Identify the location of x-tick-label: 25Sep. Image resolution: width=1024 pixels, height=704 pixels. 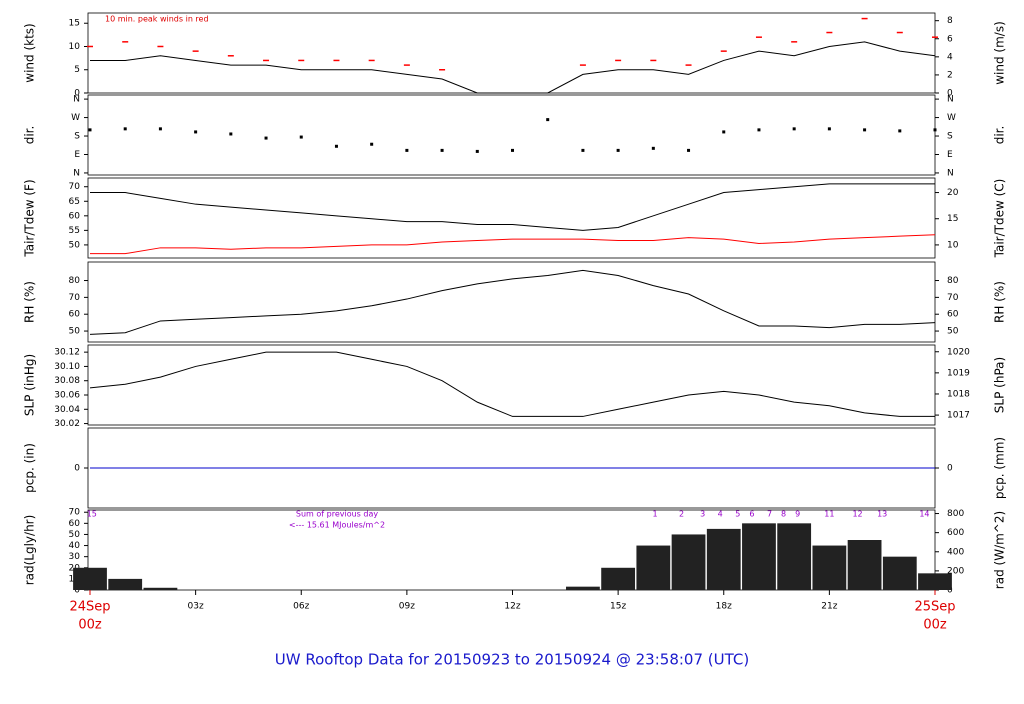
(934, 607).